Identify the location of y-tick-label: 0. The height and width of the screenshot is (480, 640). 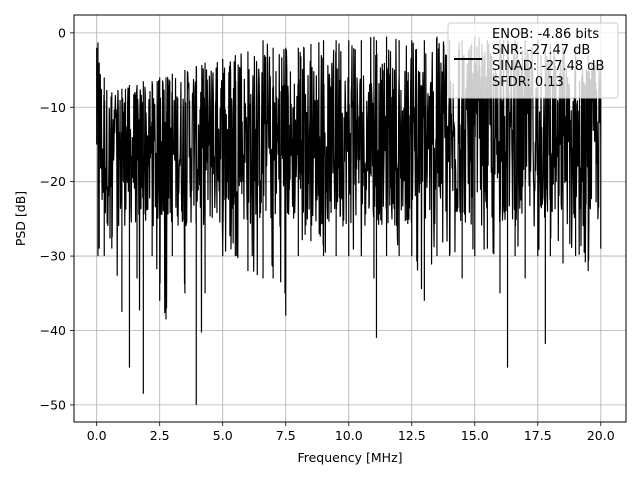
(62, 32).